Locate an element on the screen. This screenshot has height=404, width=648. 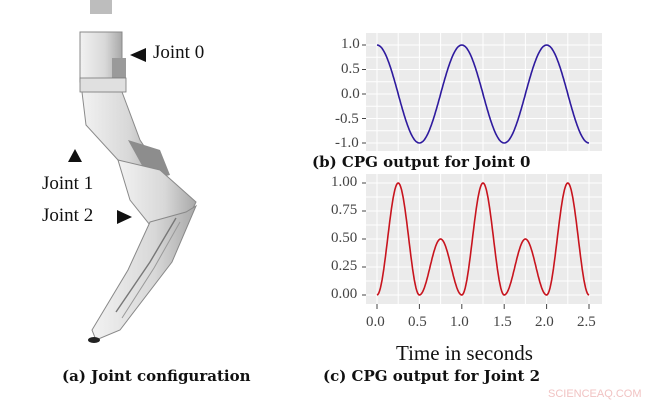
xtick-c: 2.0 is located at coordinates (544, 322).